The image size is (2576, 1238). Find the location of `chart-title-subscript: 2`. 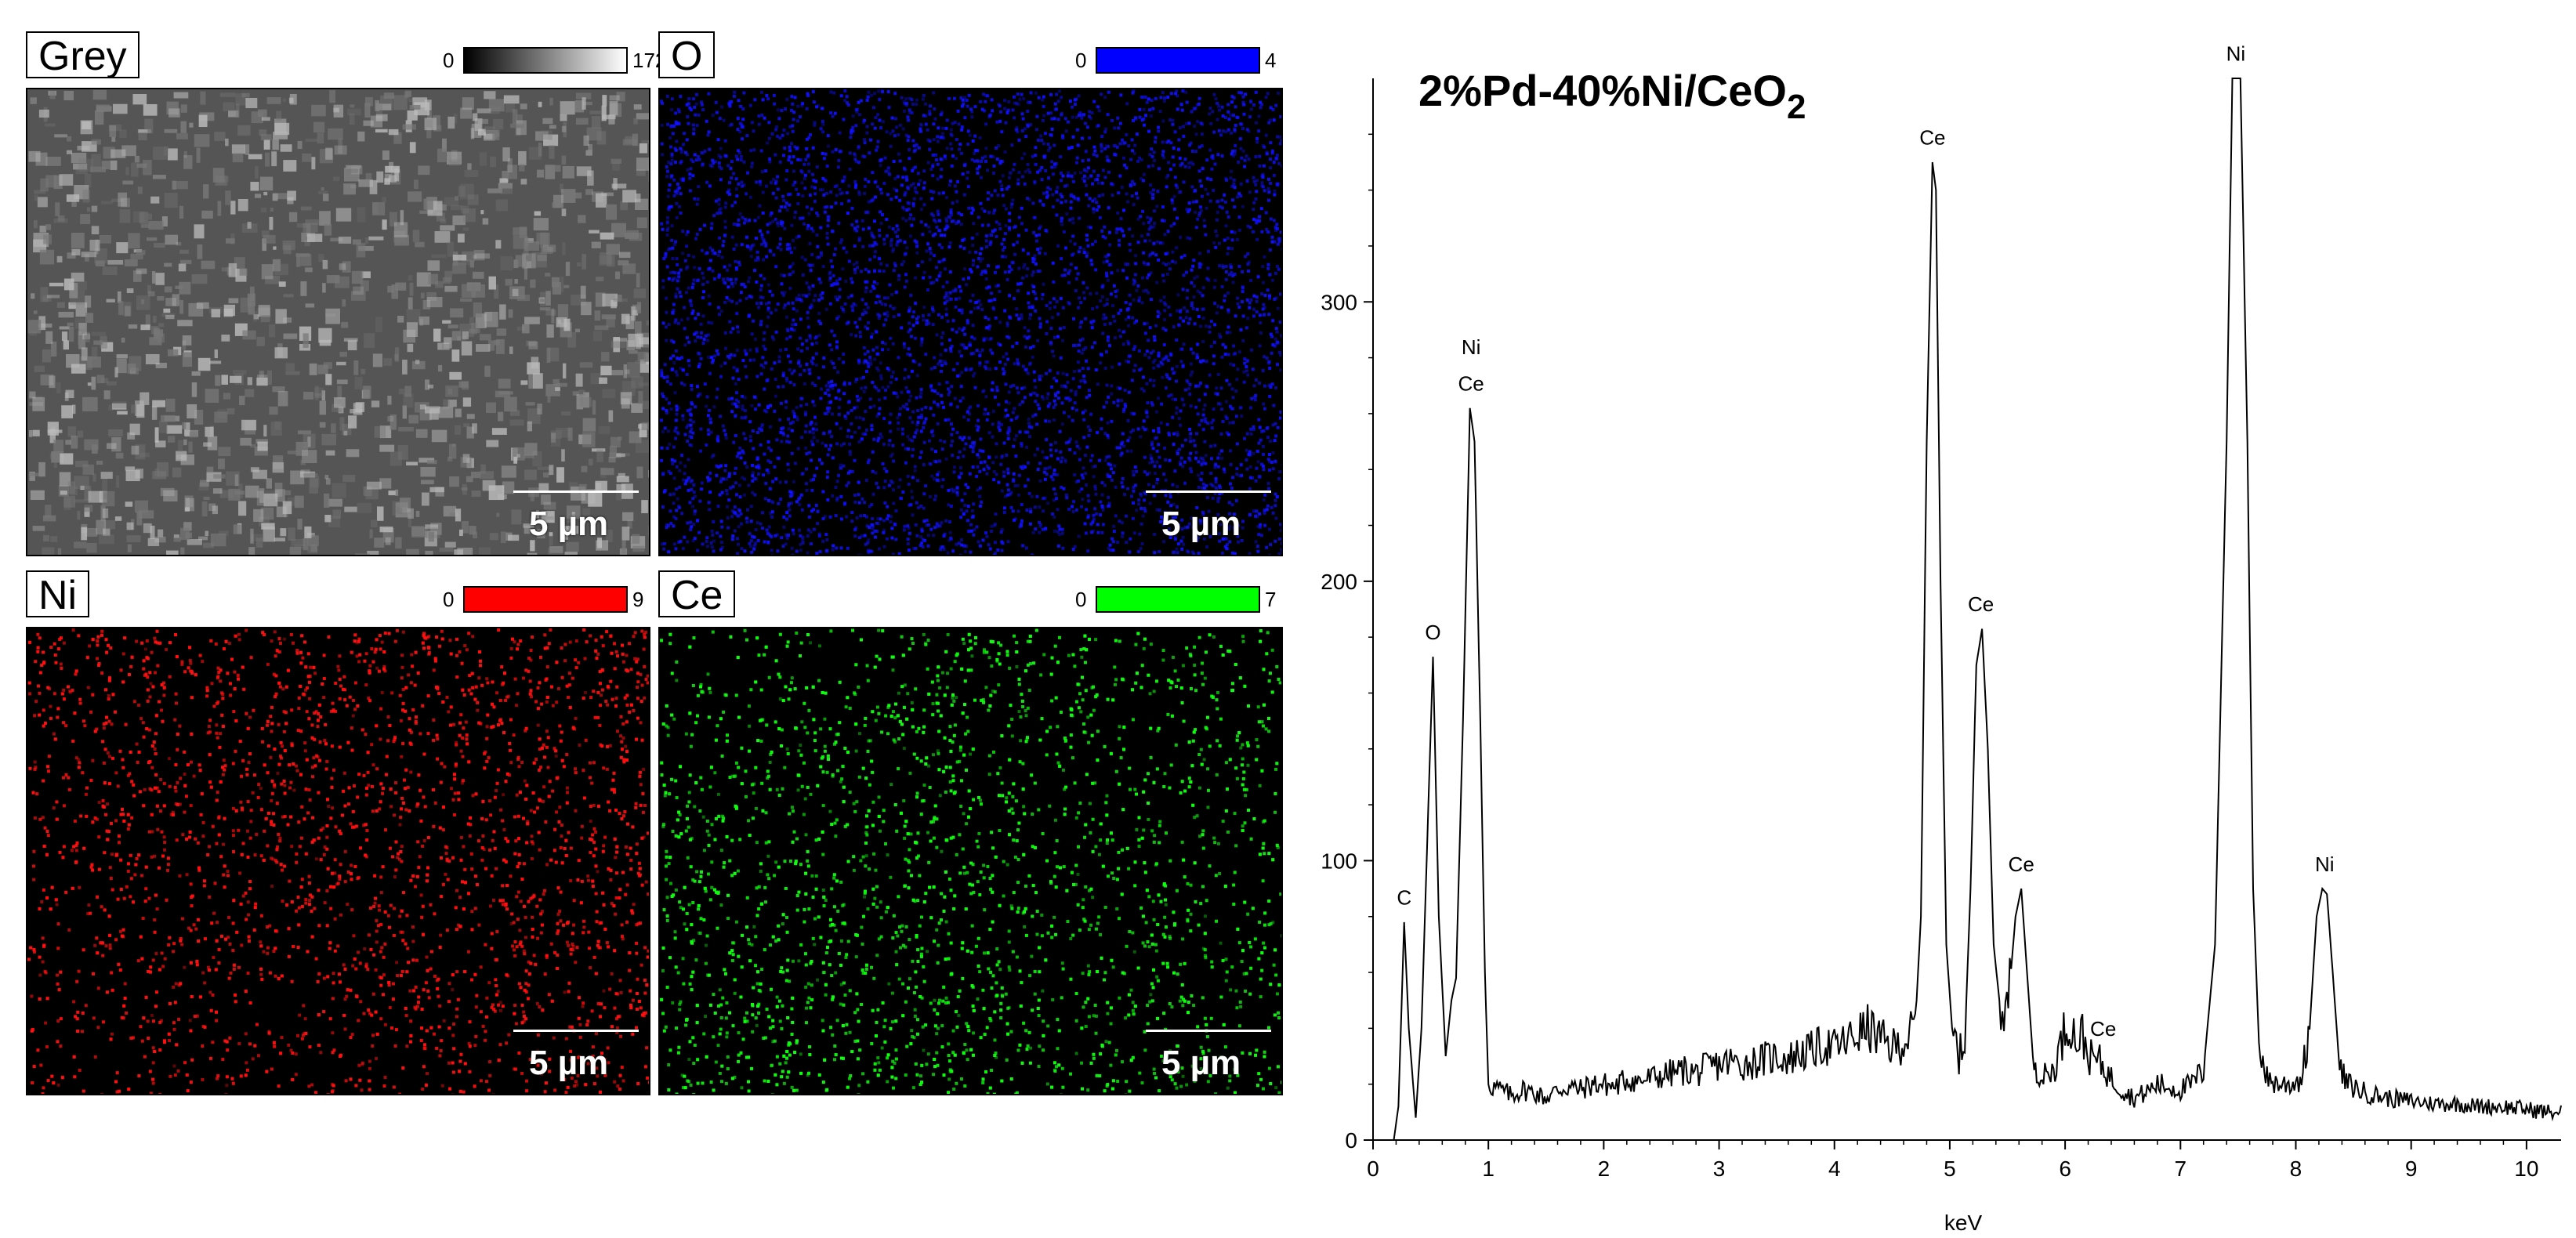

chart-title-subscript: 2 is located at coordinates (1796, 107).